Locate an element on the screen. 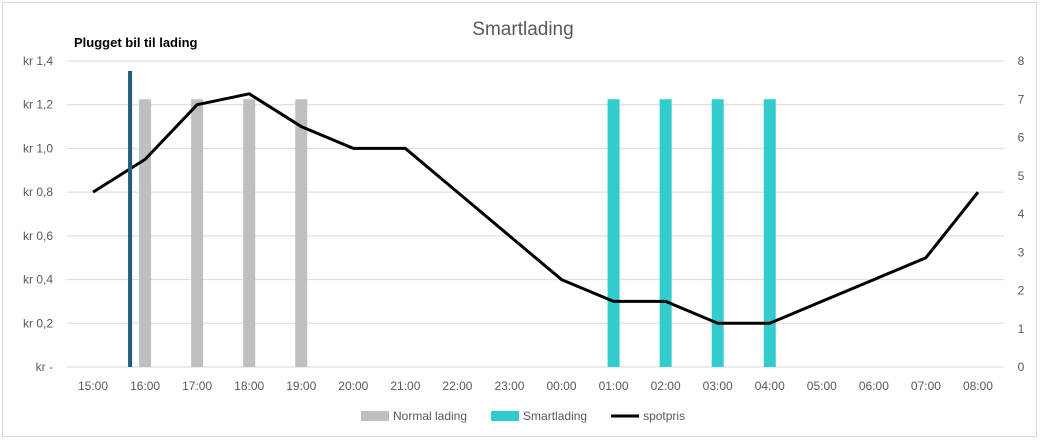  left-tick-label: kr 1,4 is located at coordinates (38, 61).